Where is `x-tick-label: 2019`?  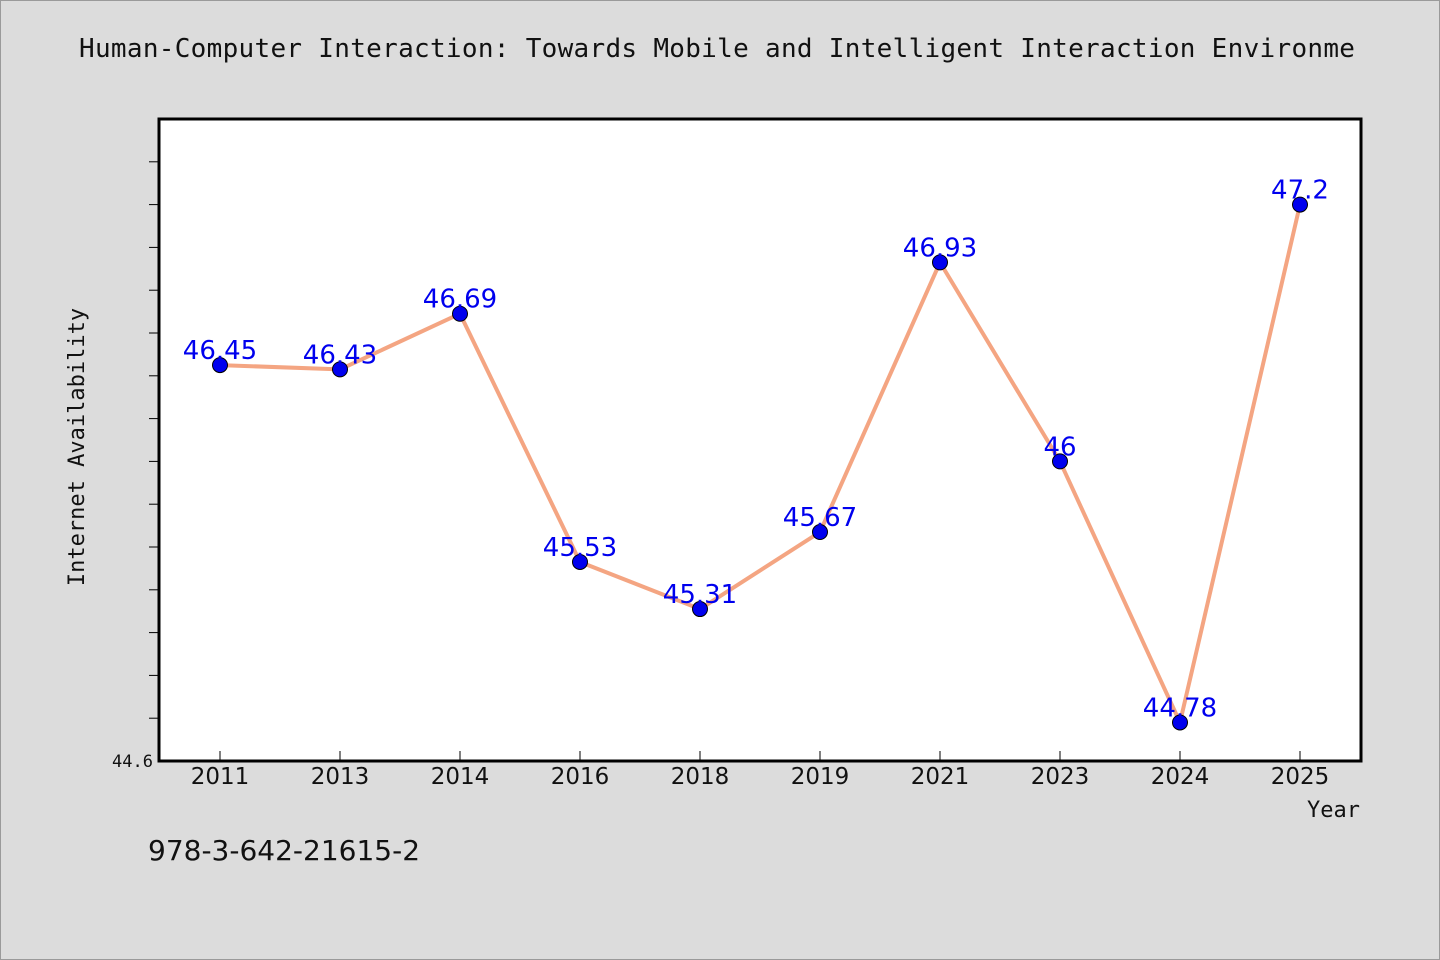
x-tick-label: 2019 is located at coordinates (820, 777).